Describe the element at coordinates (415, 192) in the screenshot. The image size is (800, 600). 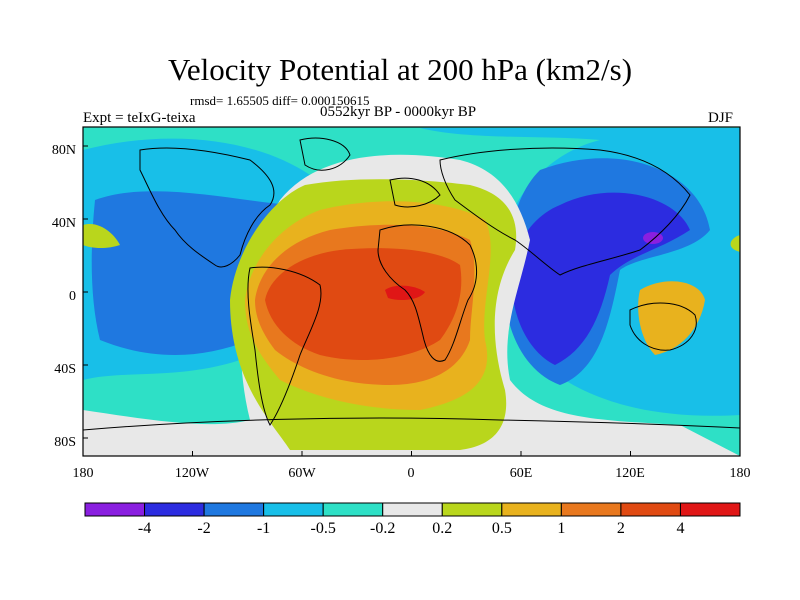
I see `coast-europe` at that location.